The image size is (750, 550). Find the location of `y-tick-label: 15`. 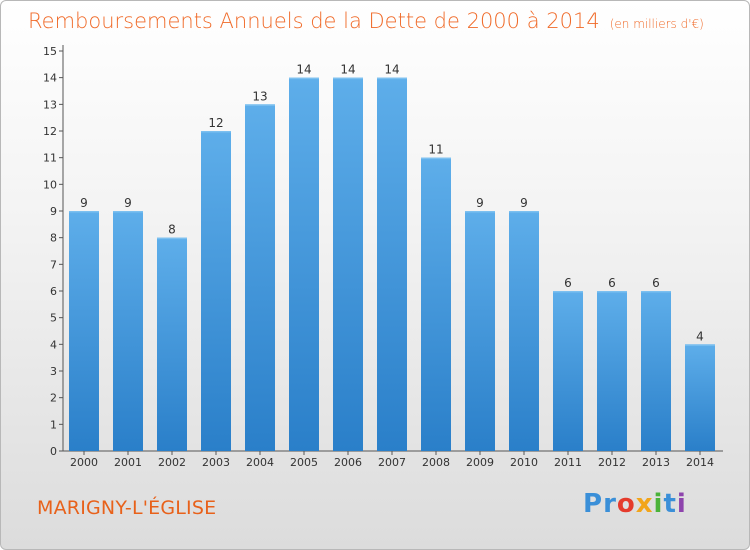

y-tick-label: 15 is located at coordinates (50, 51).